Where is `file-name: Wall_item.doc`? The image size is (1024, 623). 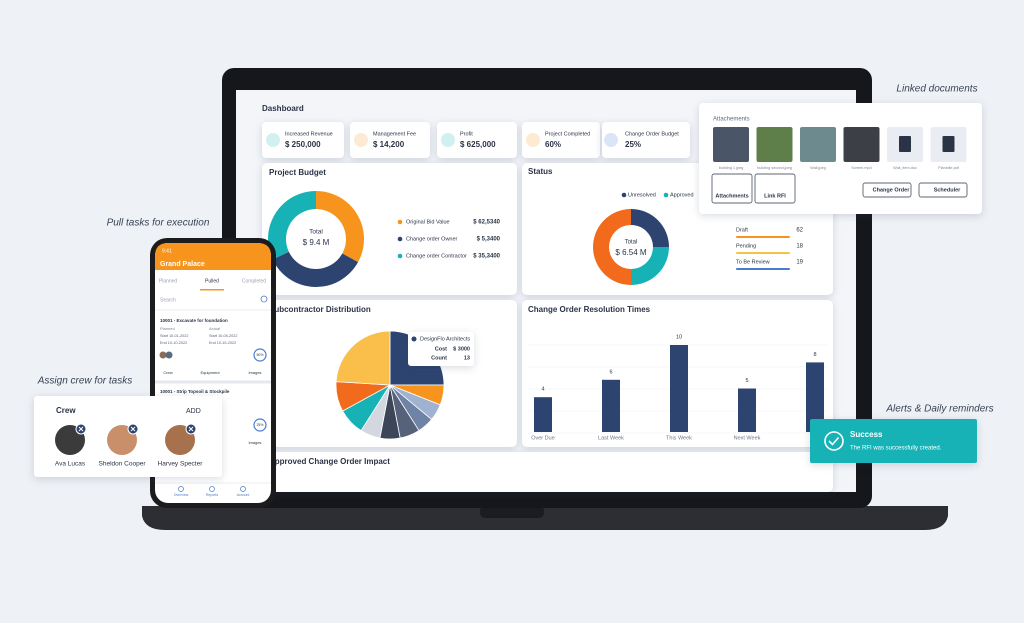 file-name: Wall_item.doc is located at coordinates (905, 168).